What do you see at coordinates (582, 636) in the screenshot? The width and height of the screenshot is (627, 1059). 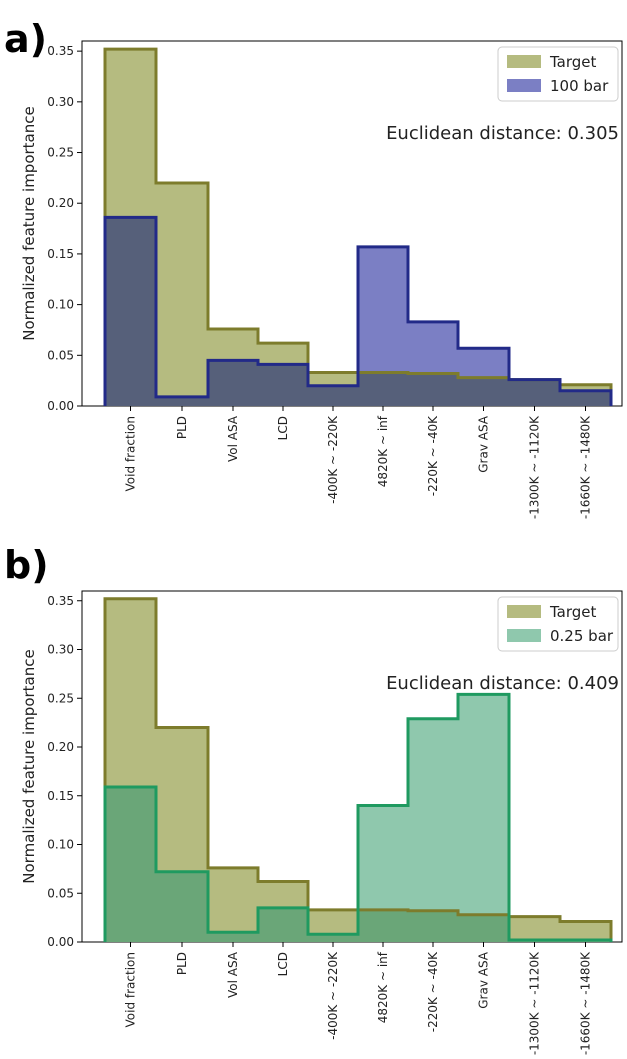 I see `legend-label: 0.25 bar` at bounding box center [582, 636].